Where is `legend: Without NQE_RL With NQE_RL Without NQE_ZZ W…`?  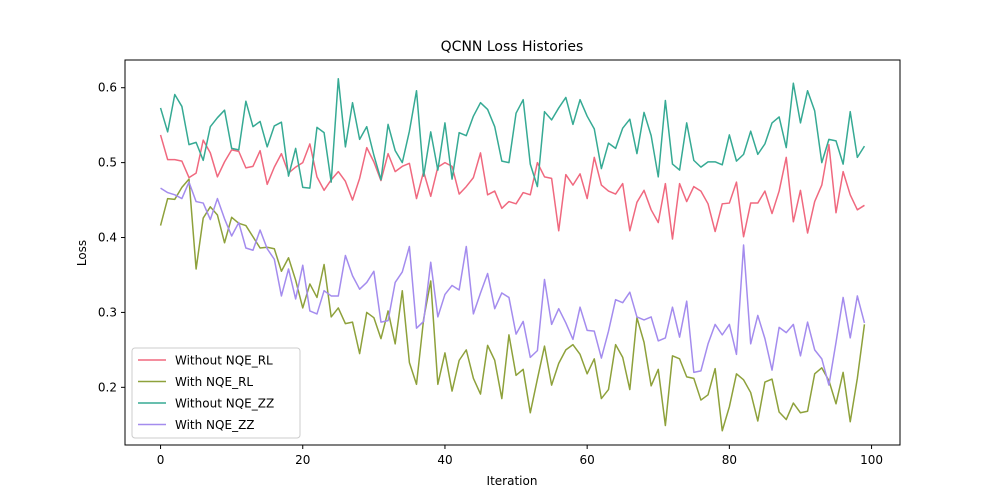
legend: Without NQE_RL With NQE_RL Without NQE_ZZ W… is located at coordinates (216, 393).